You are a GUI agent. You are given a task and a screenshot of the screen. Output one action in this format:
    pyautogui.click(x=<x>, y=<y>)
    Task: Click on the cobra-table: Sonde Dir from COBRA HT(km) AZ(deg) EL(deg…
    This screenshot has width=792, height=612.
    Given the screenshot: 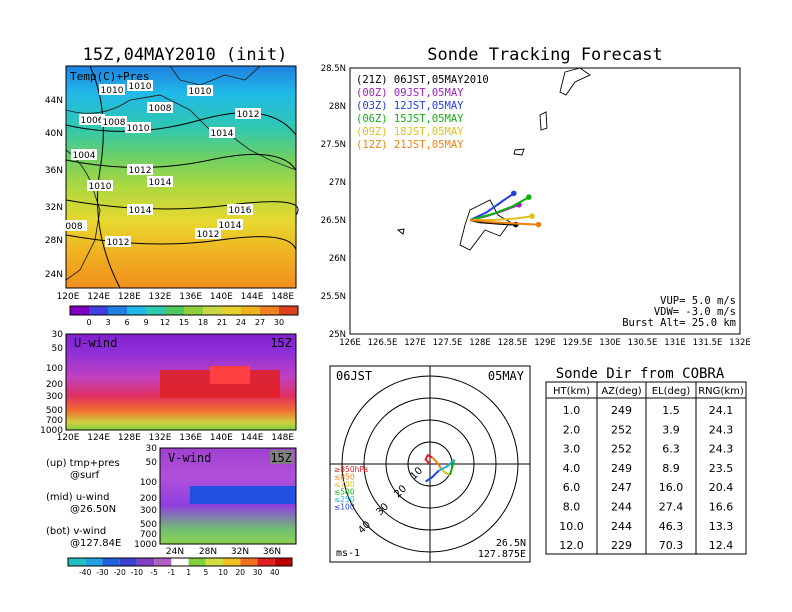 What is the action you would take?
    pyautogui.click(x=646, y=460)
    